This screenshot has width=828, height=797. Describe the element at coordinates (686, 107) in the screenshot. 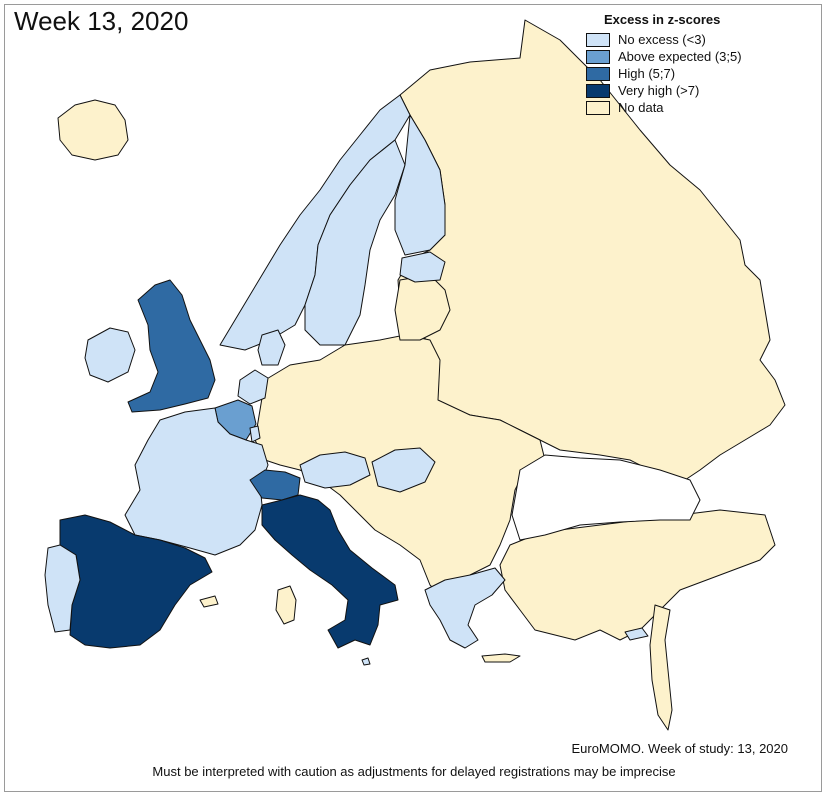

I see `legend-item-no-data: No data` at that location.